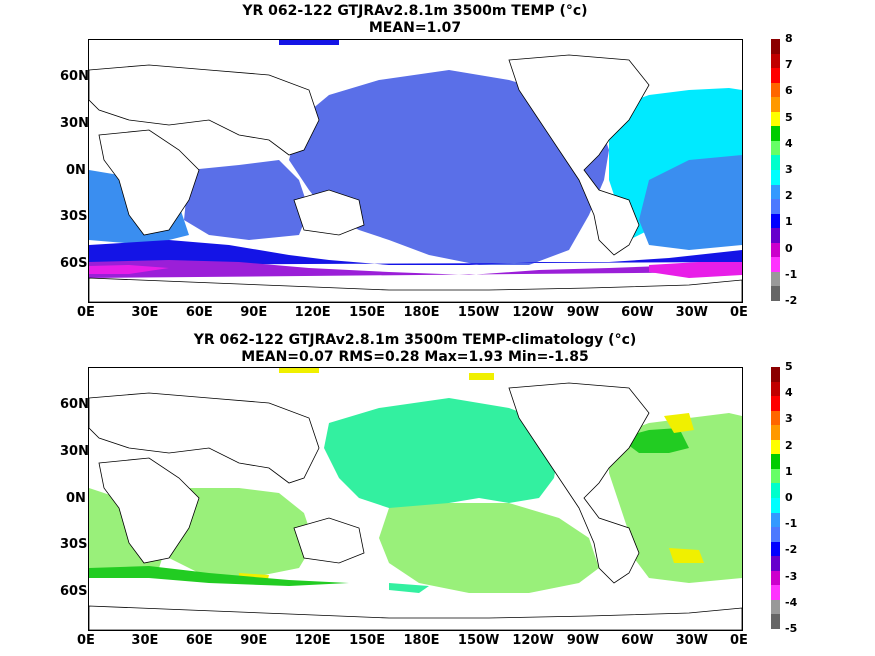  What do you see at coordinates (74, 76) in the screenshot?
I see `top-y-tick-60n: 60N` at bounding box center [74, 76].